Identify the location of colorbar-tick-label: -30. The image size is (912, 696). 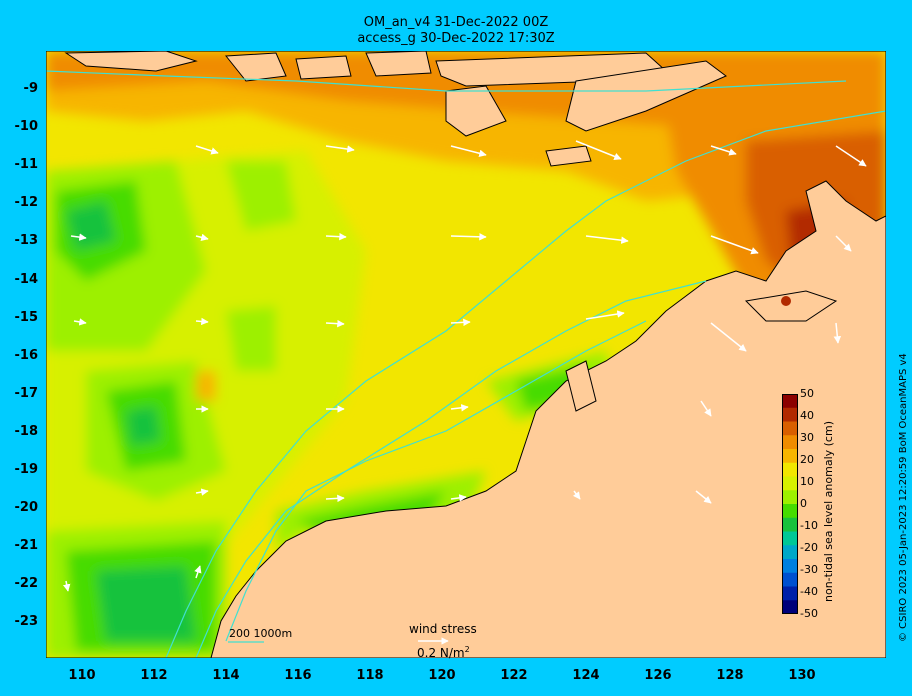
(809, 569).